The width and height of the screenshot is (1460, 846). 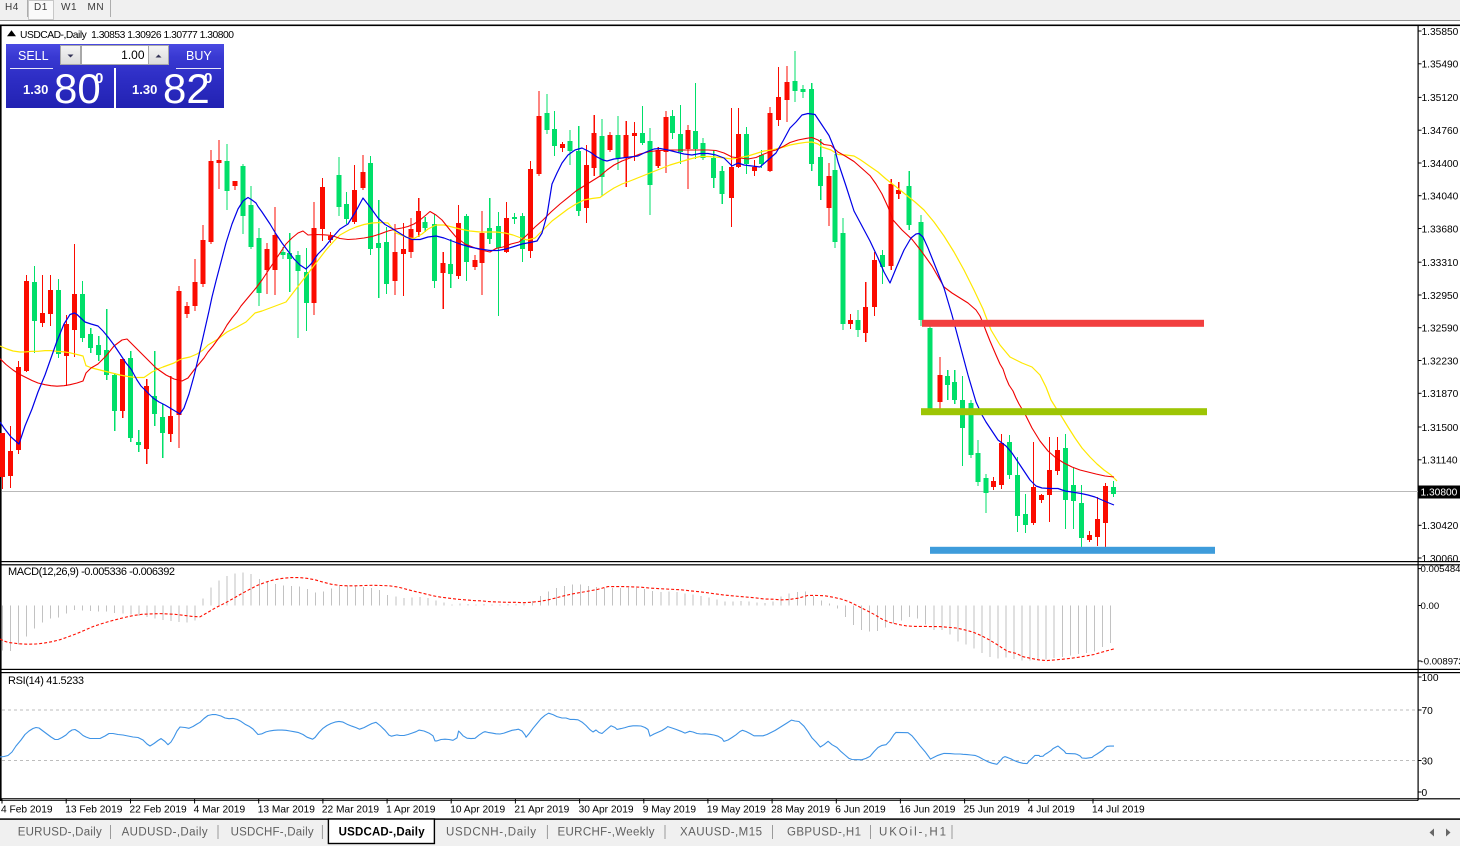 What do you see at coordinates (736, 810) in the screenshot?
I see `svg-text: 19 May 2019` at bounding box center [736, 810].